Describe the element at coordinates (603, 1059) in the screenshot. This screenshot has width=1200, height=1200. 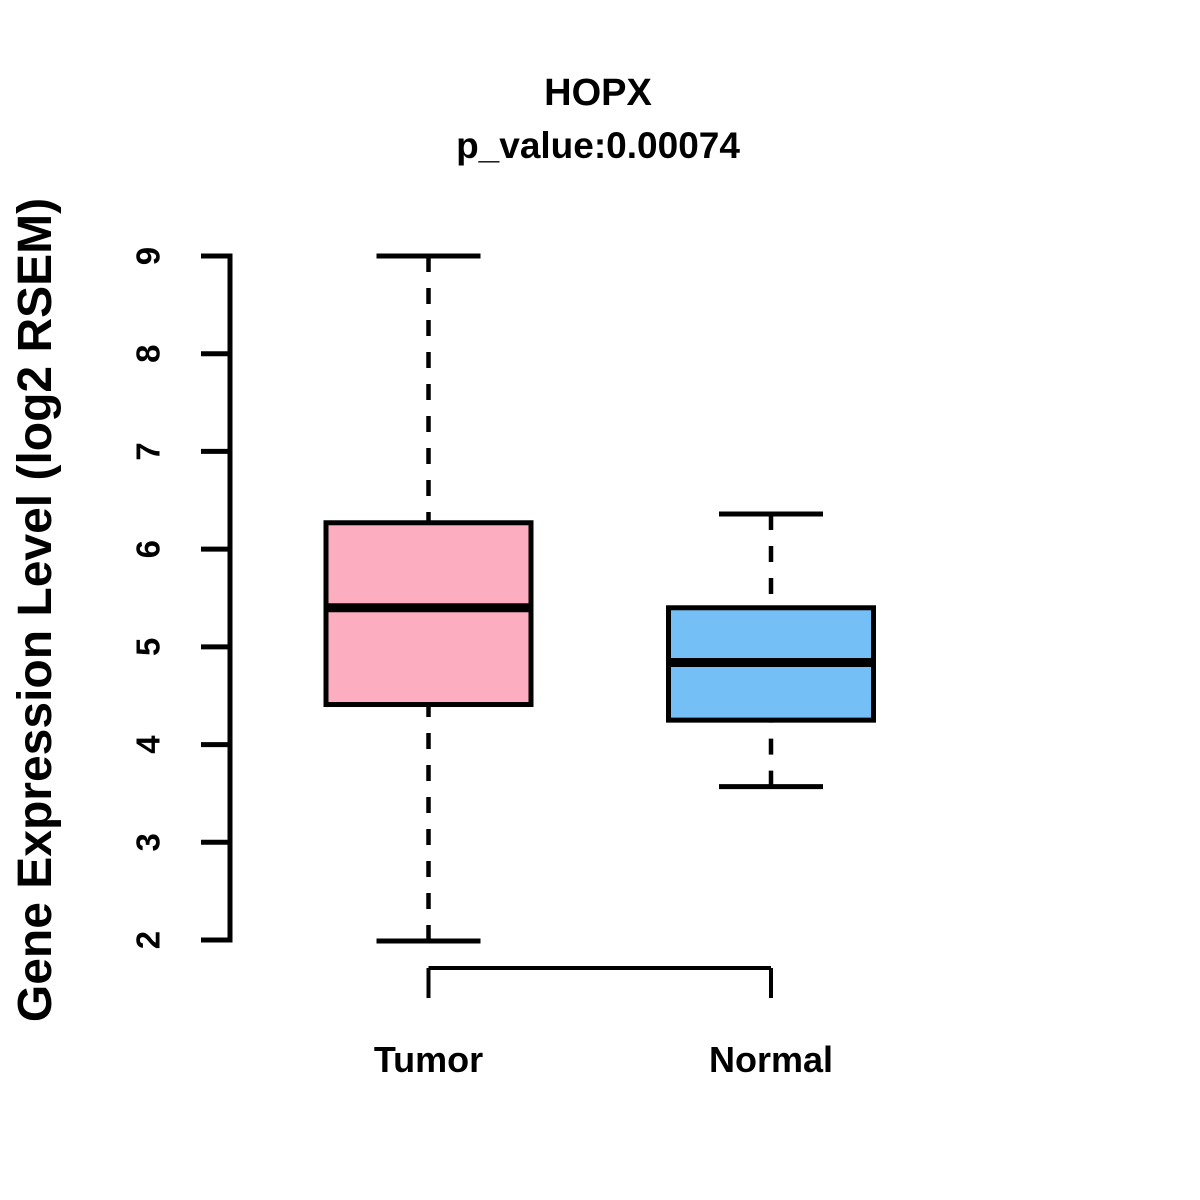
I see `x-category-labels: Tumor Normal` at that location.